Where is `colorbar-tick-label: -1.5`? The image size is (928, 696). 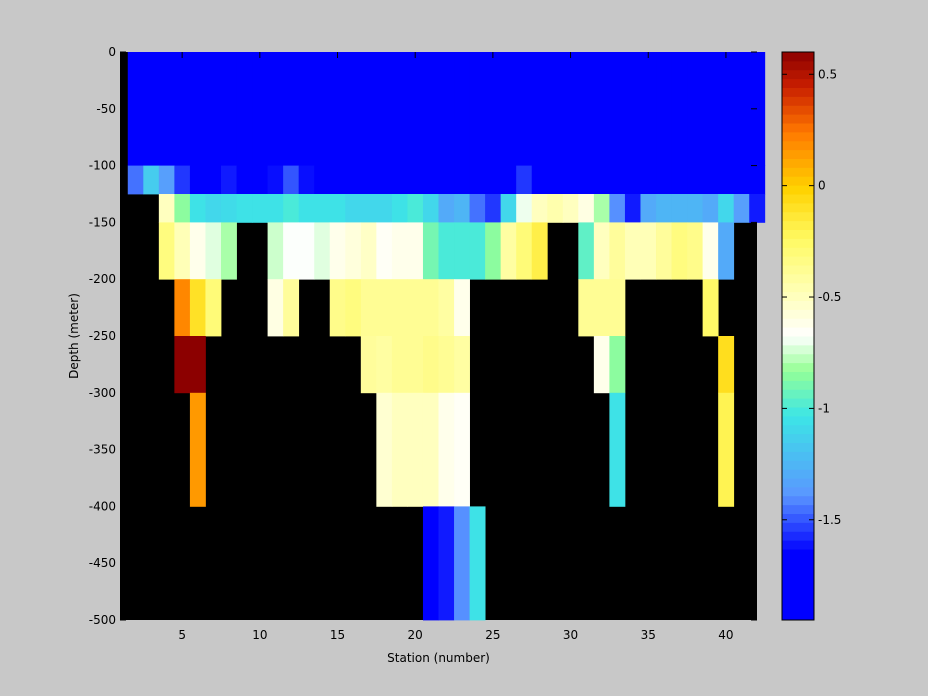 colorbar-tick-label: -1.5 is located at coordinates (829, 520).